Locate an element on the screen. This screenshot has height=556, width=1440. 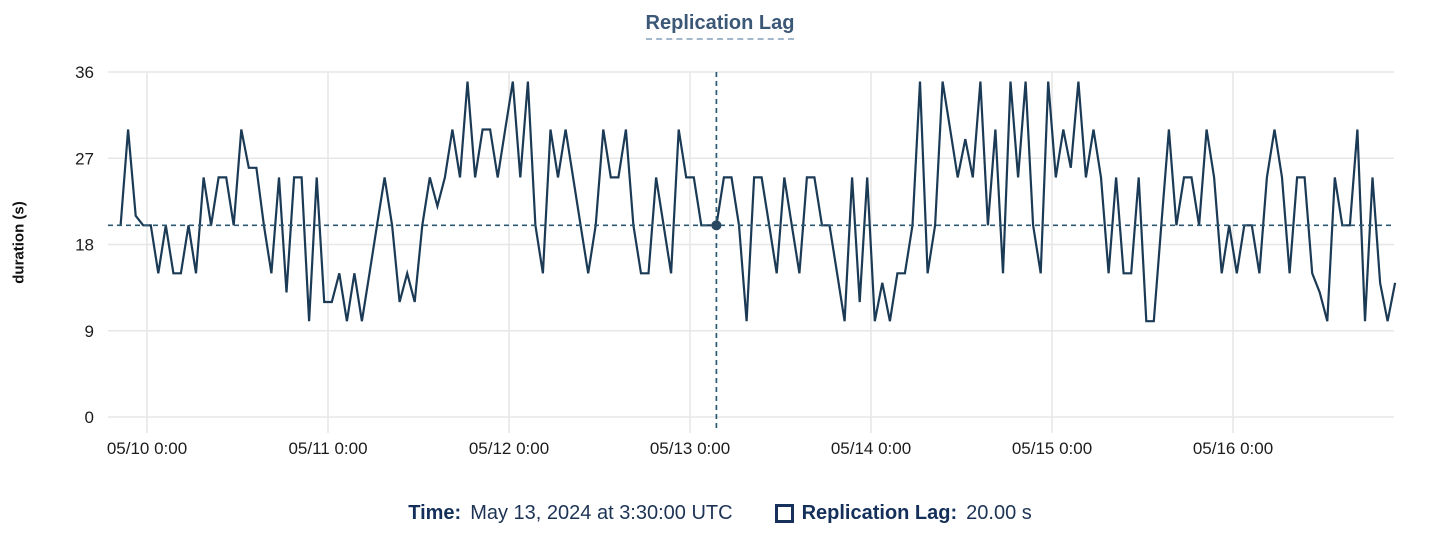
series-swatch-icon is located at coordinates (784, 513).